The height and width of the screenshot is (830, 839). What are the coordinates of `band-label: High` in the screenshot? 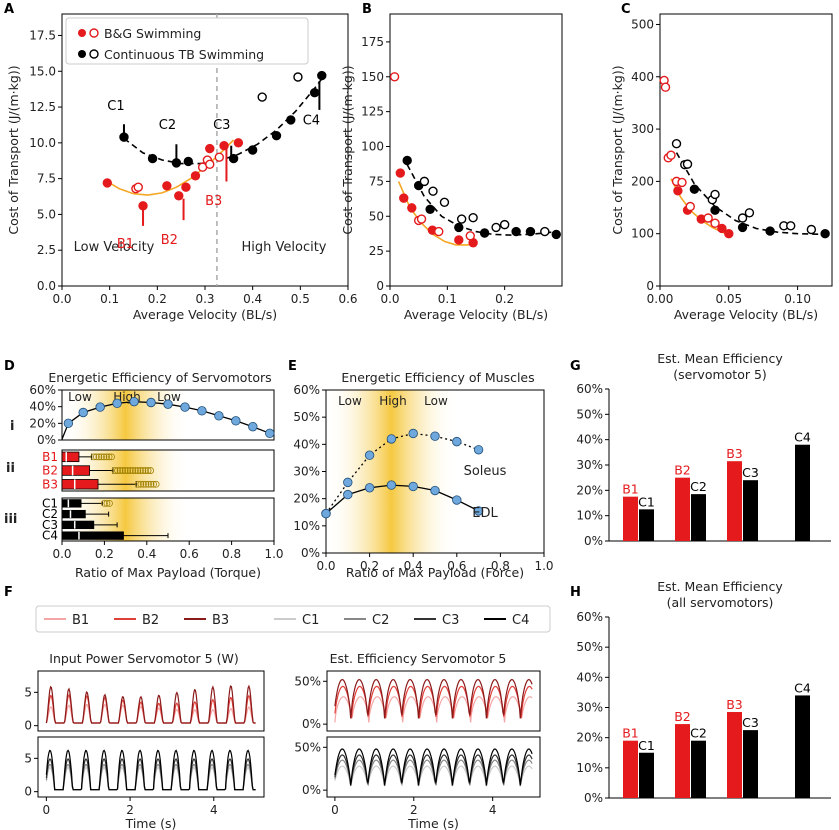 It's located at (393, 401).